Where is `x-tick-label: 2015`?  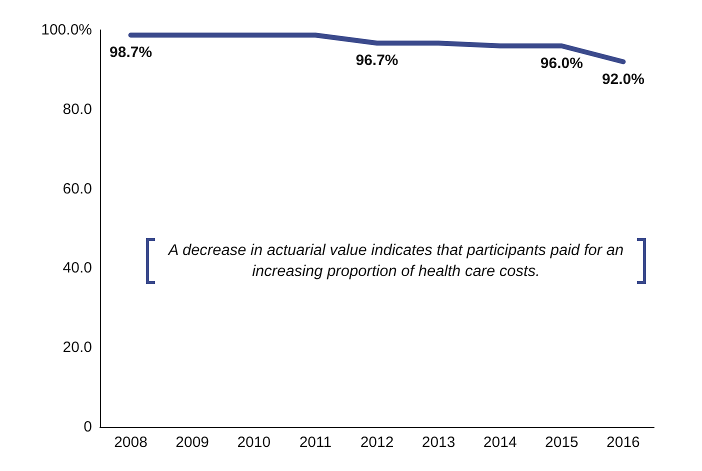 x-tick-label: 2015 is located at coordinates (561, 442).